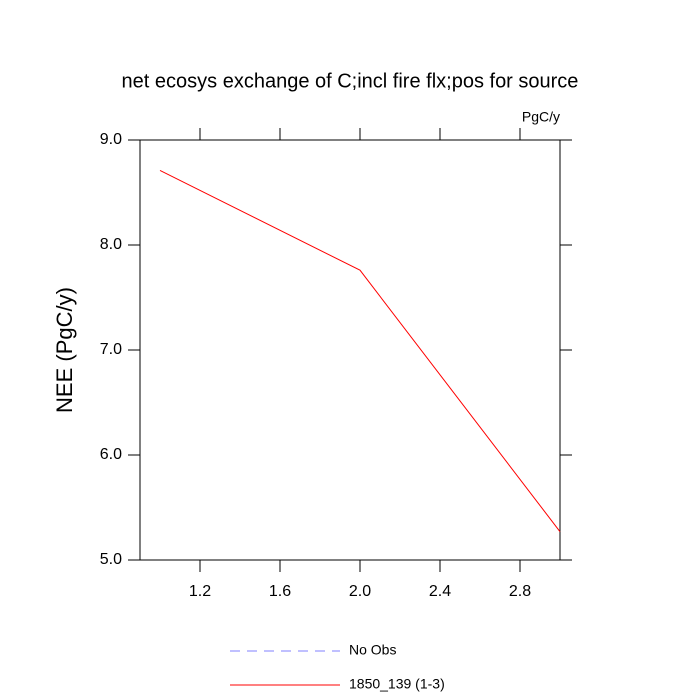  I want to click on y-axis-label: NEE (PgC/y), so click(64, 350).